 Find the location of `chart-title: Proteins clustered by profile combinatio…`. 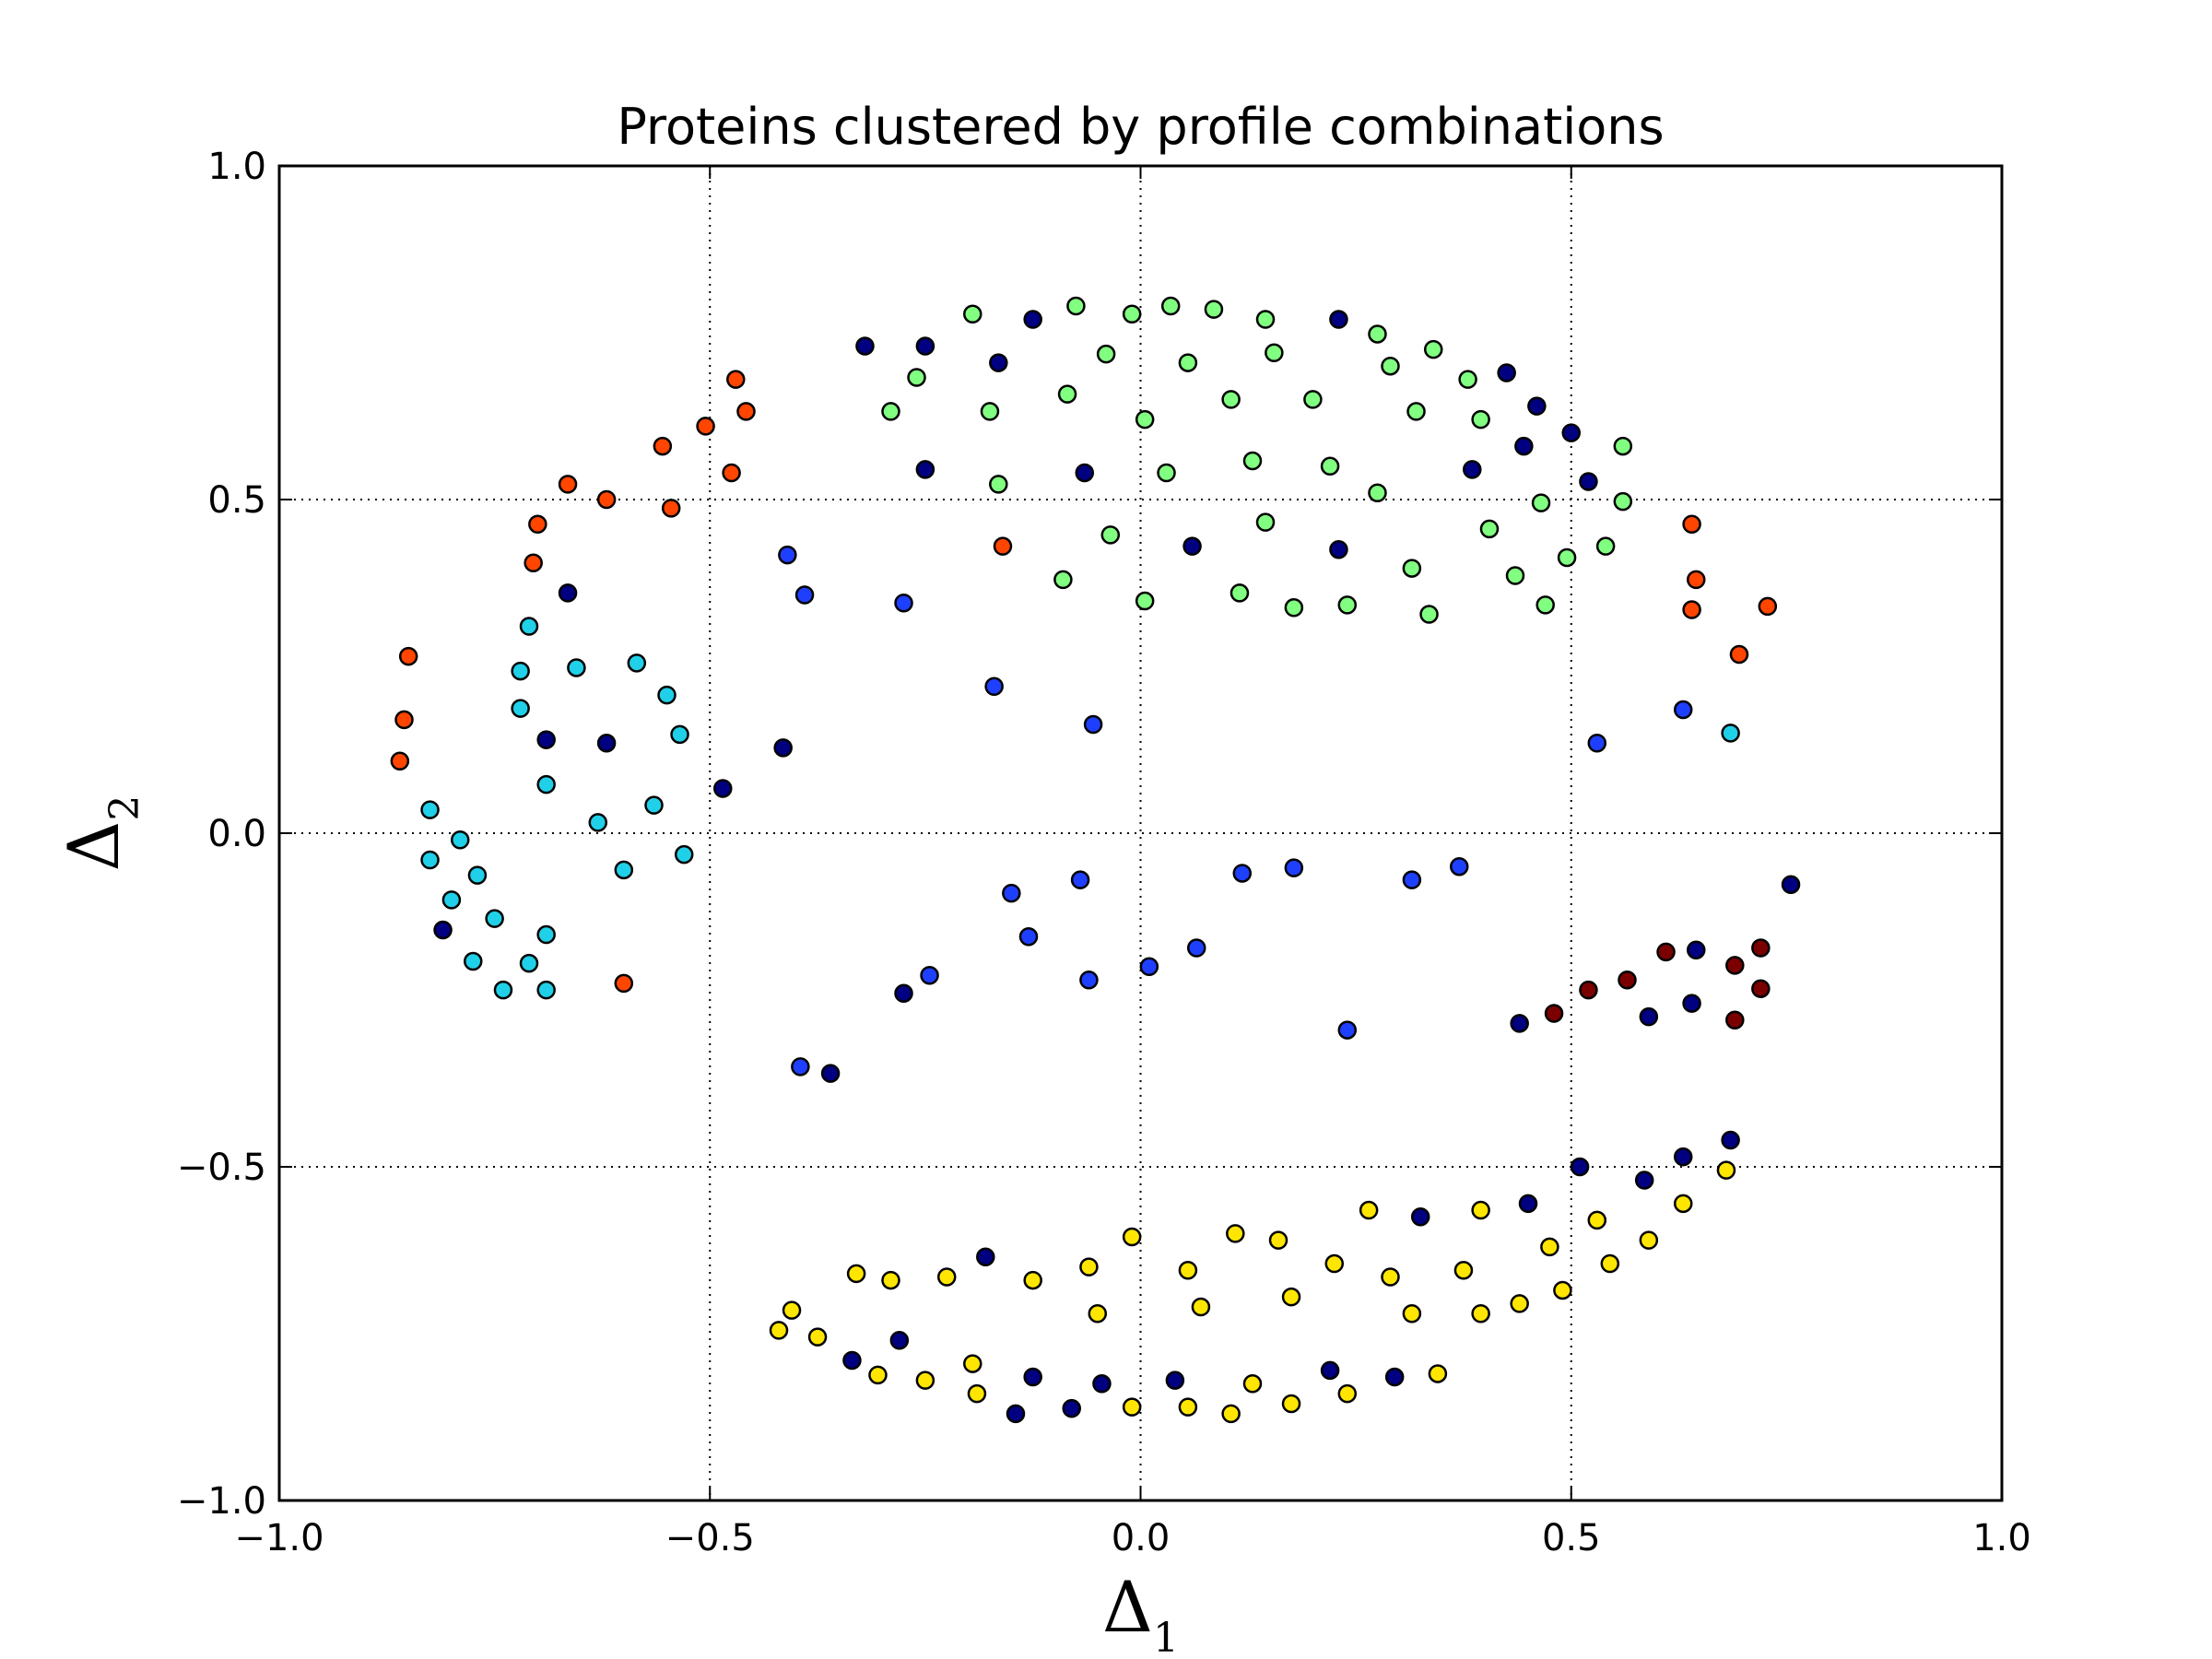

chart-title: Proteins clustered by profile combinatio… is located at coordinates (1140, 127).